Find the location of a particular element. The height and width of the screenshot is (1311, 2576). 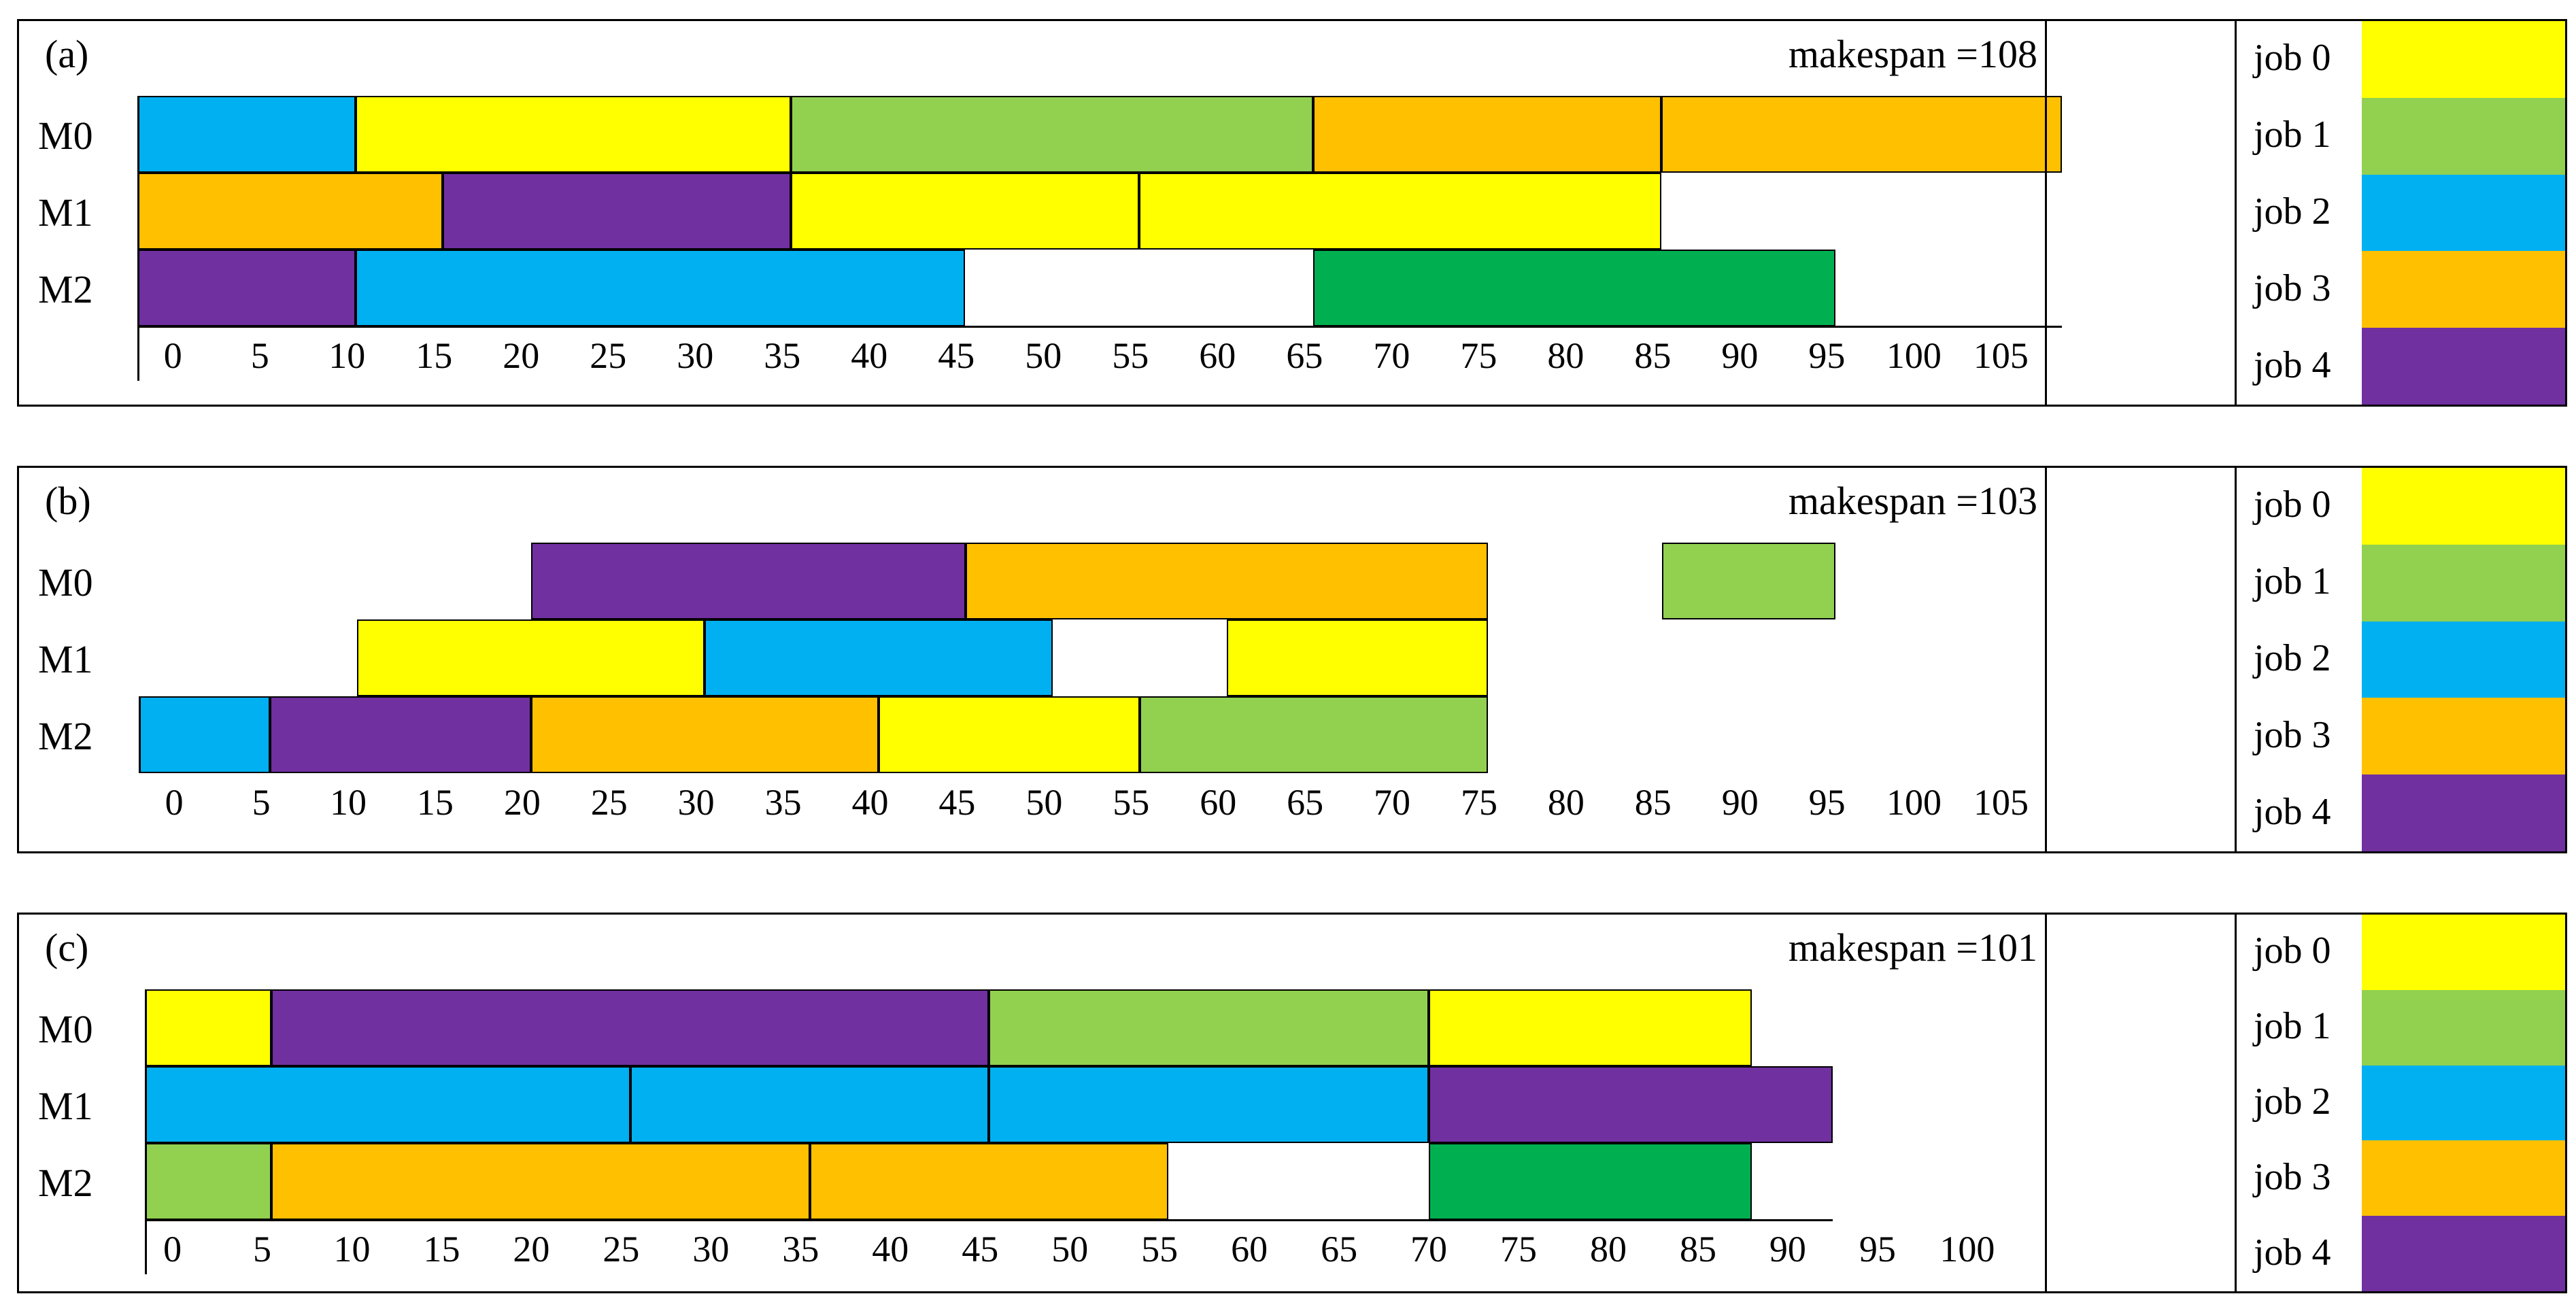

x-tick-label: 80 is located at coordinates (1565, 355).